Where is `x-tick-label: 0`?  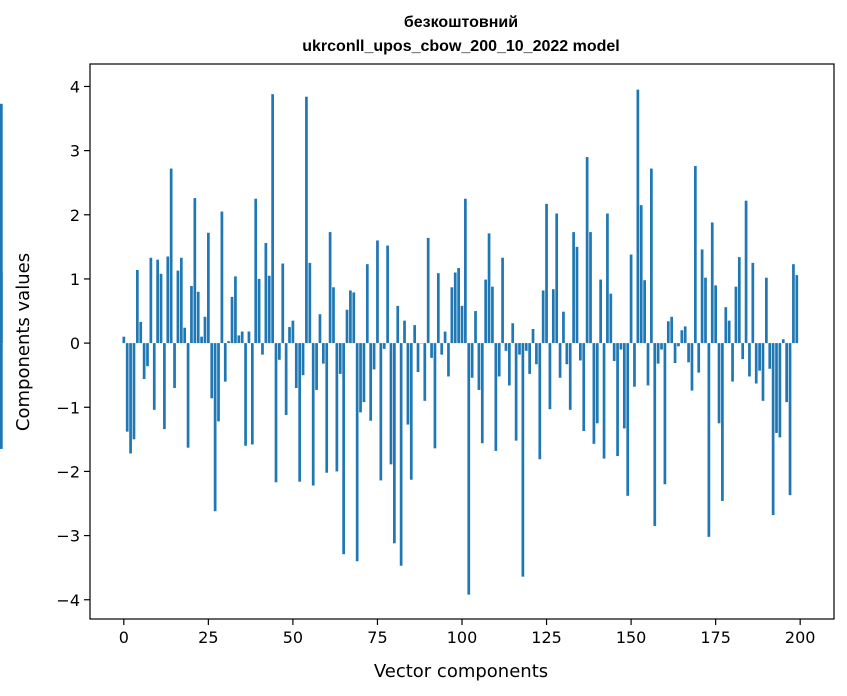
x-tick-label: 0 is located at coordinates (124, 637).